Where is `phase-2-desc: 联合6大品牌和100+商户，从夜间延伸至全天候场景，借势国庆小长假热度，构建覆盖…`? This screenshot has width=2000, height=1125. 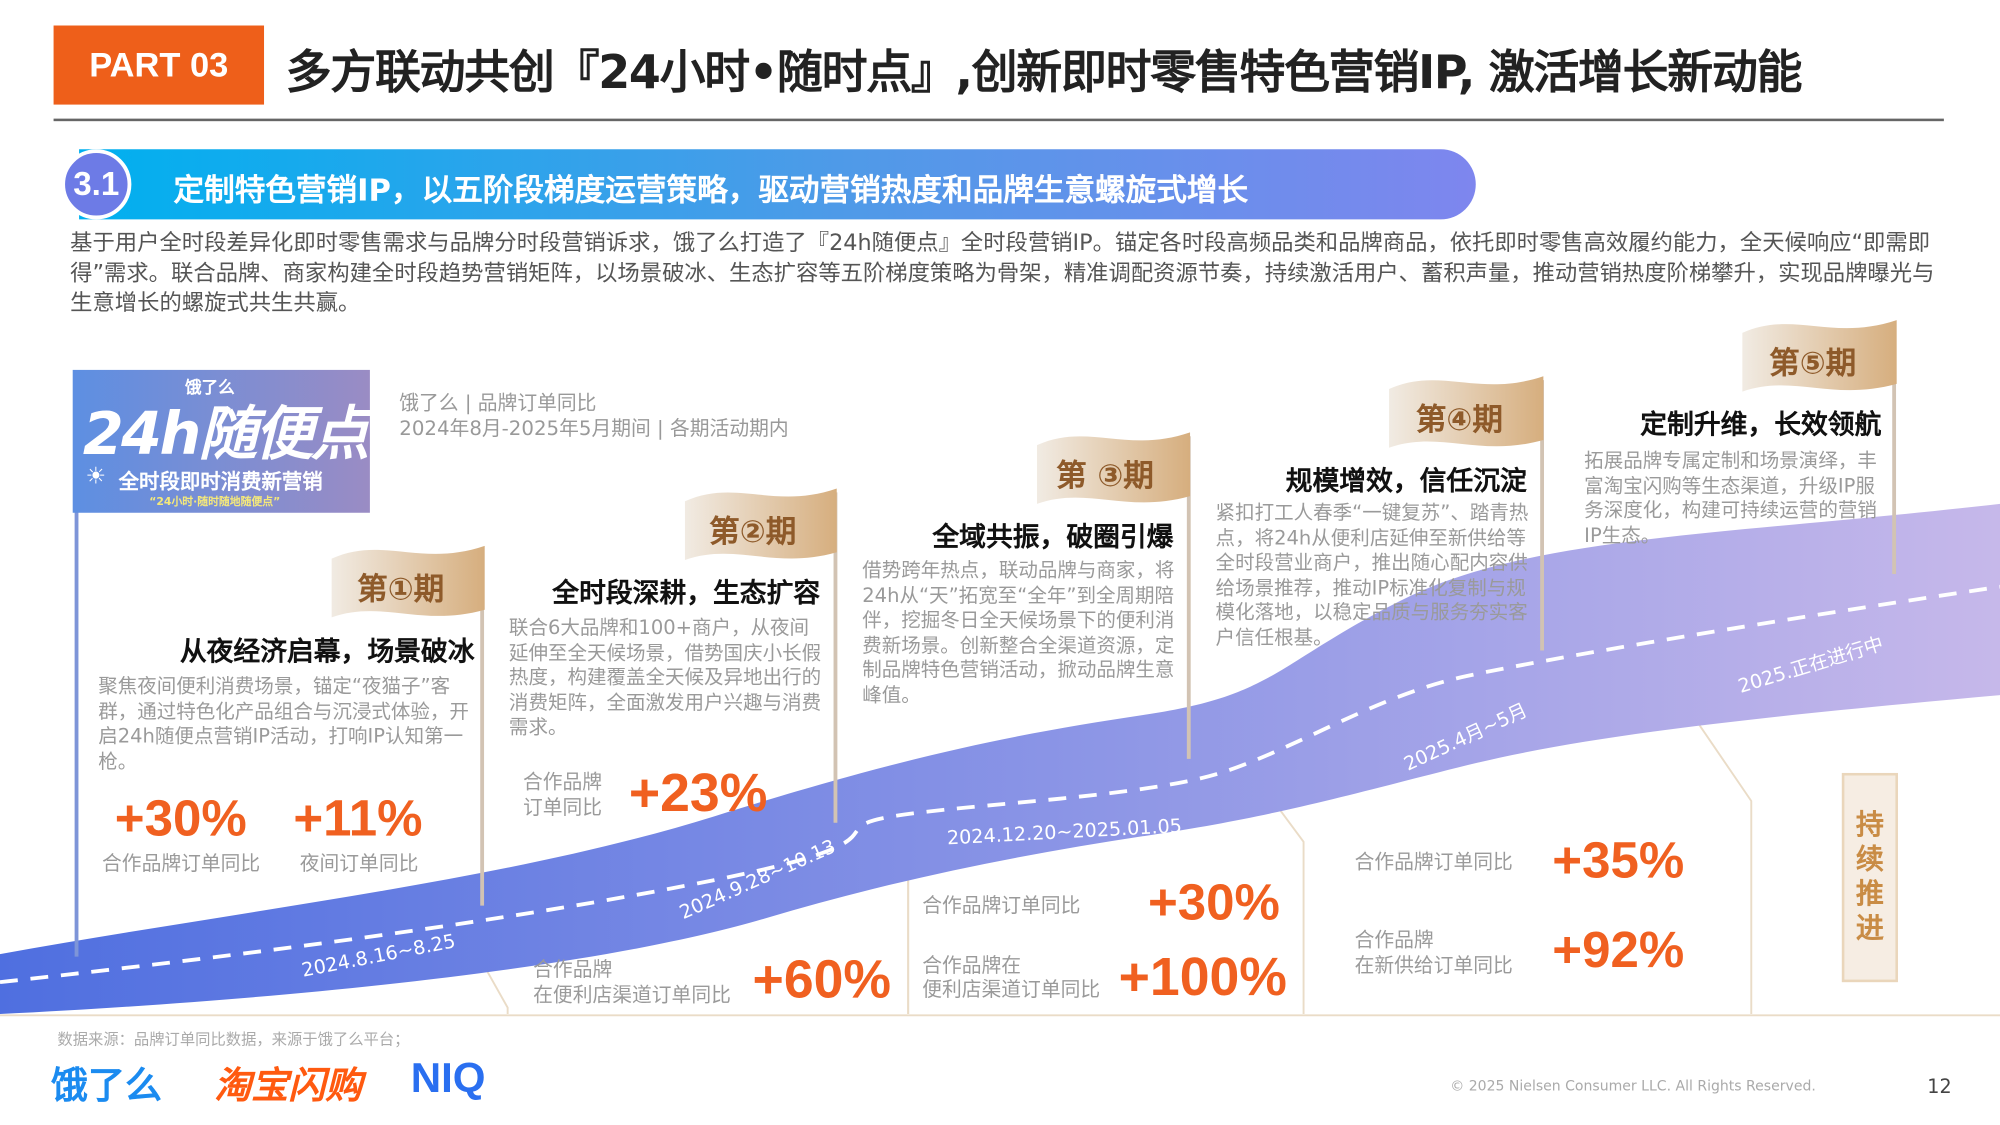 phase-2-desc: 联合6大品牌和100+商户，从夜间延伸至全天候场景，借势国庆小长假热度，构建覆盖… is located at coordinates (665, 677).